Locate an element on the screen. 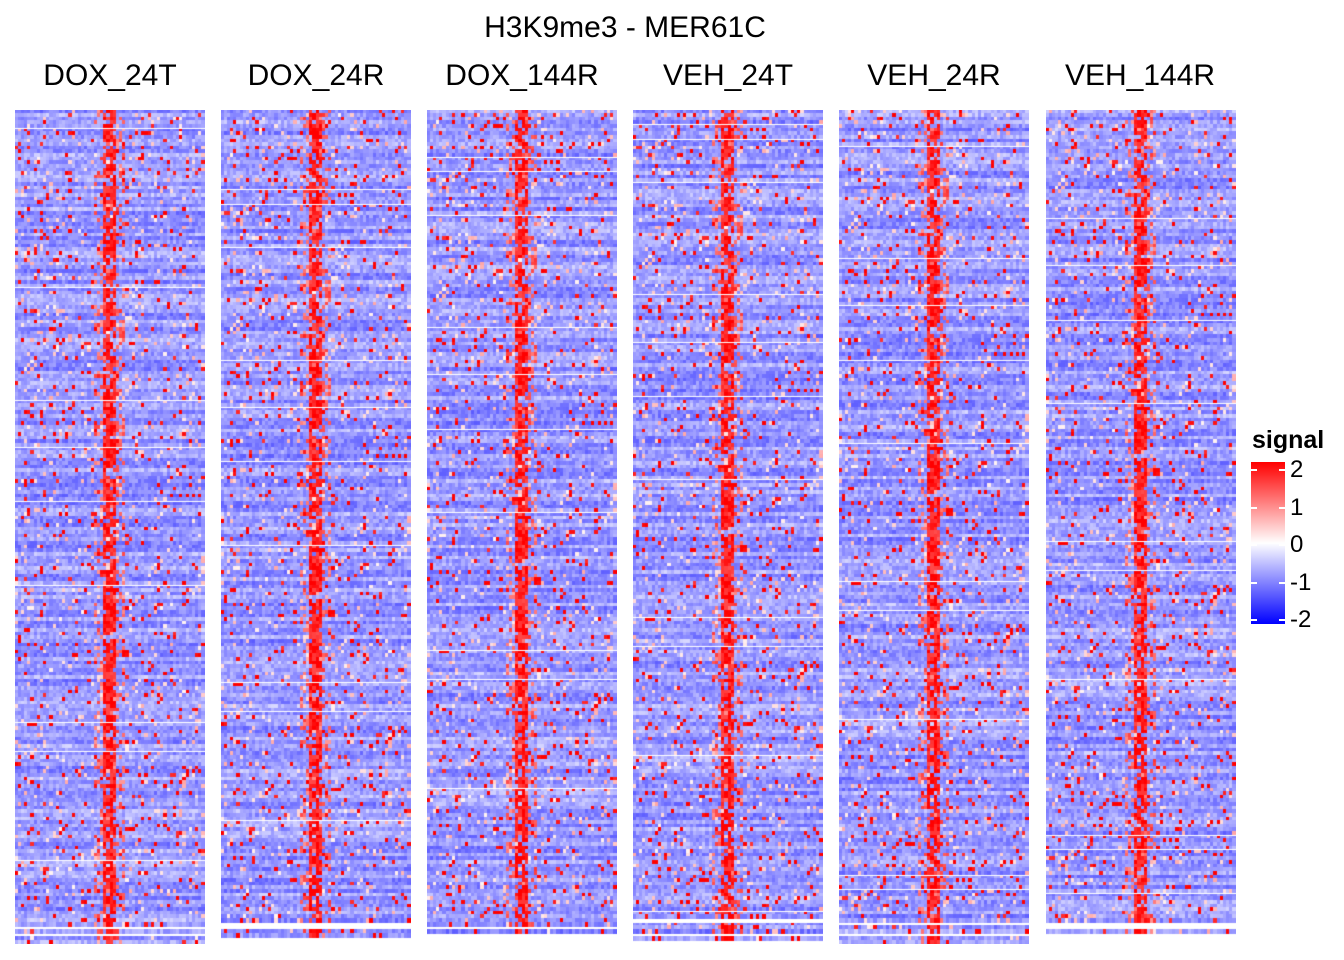  legend-colorbar is located at coordinates (1268, 543).